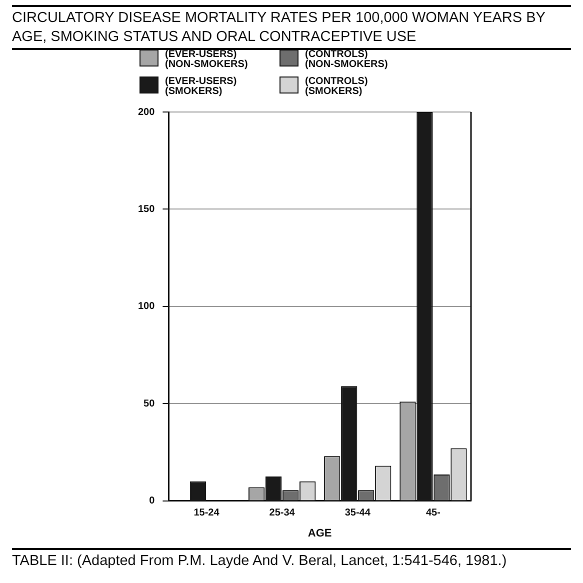  Describe the element at coordinates (150, 404) in the screenshot. I see `y-tick-label: 50` at that location.